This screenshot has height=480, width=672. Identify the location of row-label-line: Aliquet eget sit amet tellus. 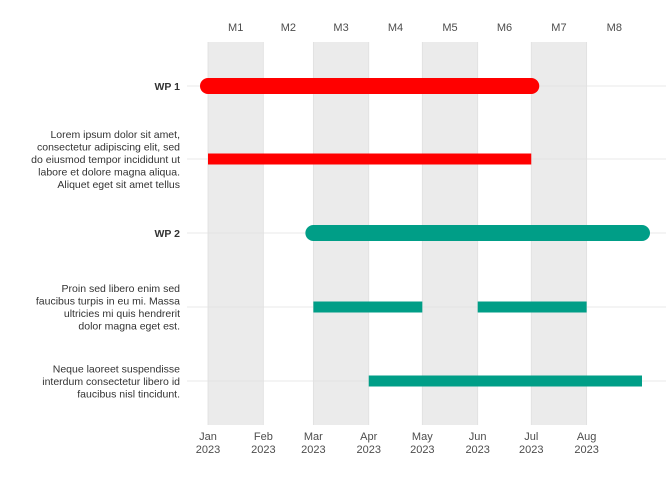
(118, 185).